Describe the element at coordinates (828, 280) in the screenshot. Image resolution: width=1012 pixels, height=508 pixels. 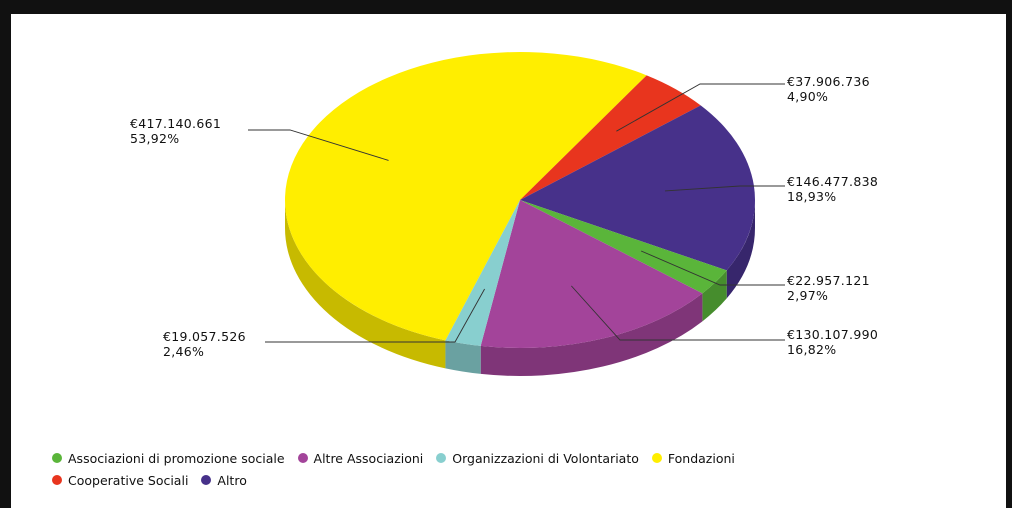
I see `label-associazioni-promozione-value: €22.957.121` at that location.